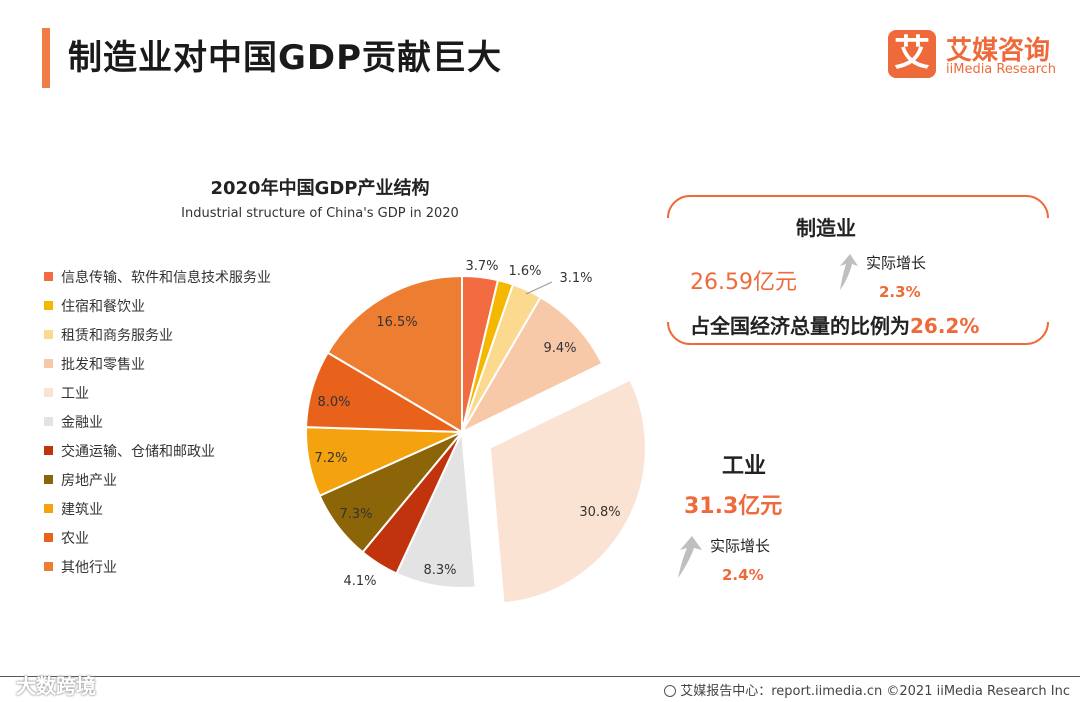 The width and height of the screenshot is (1080, 702). What do you see at coordinates (56, 686) in the screenshot?
I see `watermark: 大数跨境` at bounding box center [56, 686].